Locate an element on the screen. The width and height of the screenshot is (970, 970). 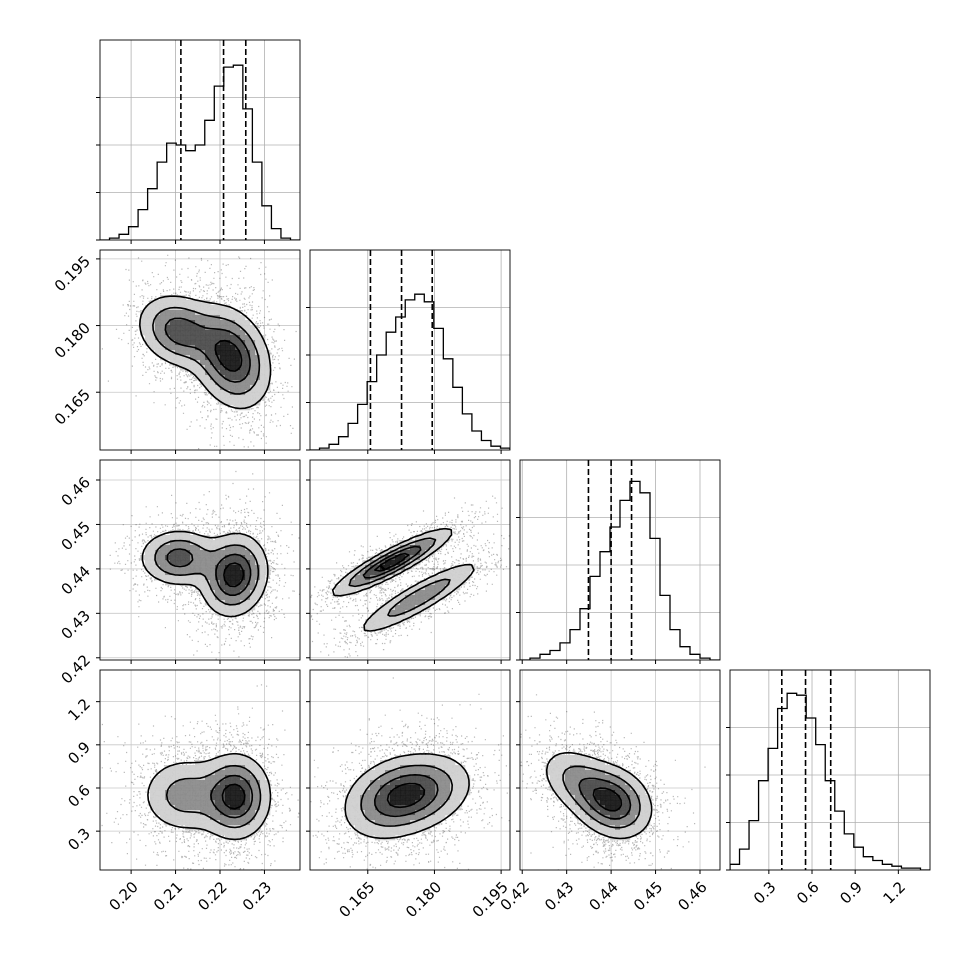
x-tick-label: 0.165 is located at coordinates (356, 899).